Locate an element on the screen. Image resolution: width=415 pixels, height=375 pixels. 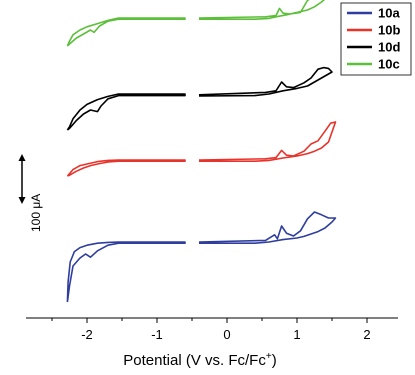
legend-label-10b: 10b is located at coordinates (389, 30).